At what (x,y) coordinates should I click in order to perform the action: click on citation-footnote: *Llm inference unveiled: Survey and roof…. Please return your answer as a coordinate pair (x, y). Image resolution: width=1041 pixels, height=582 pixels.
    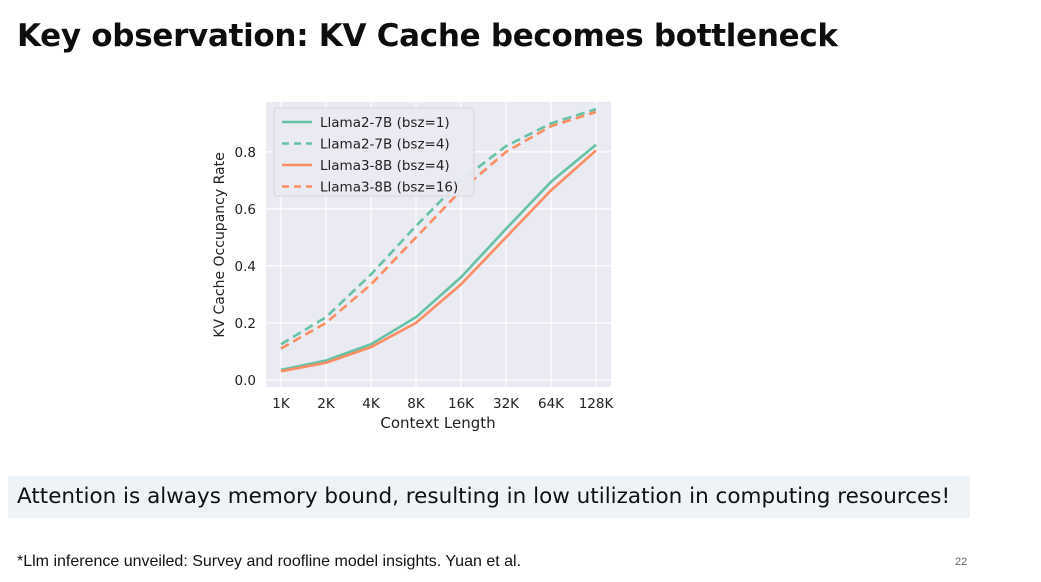
    Looking at the image, I should click on (269, 561).